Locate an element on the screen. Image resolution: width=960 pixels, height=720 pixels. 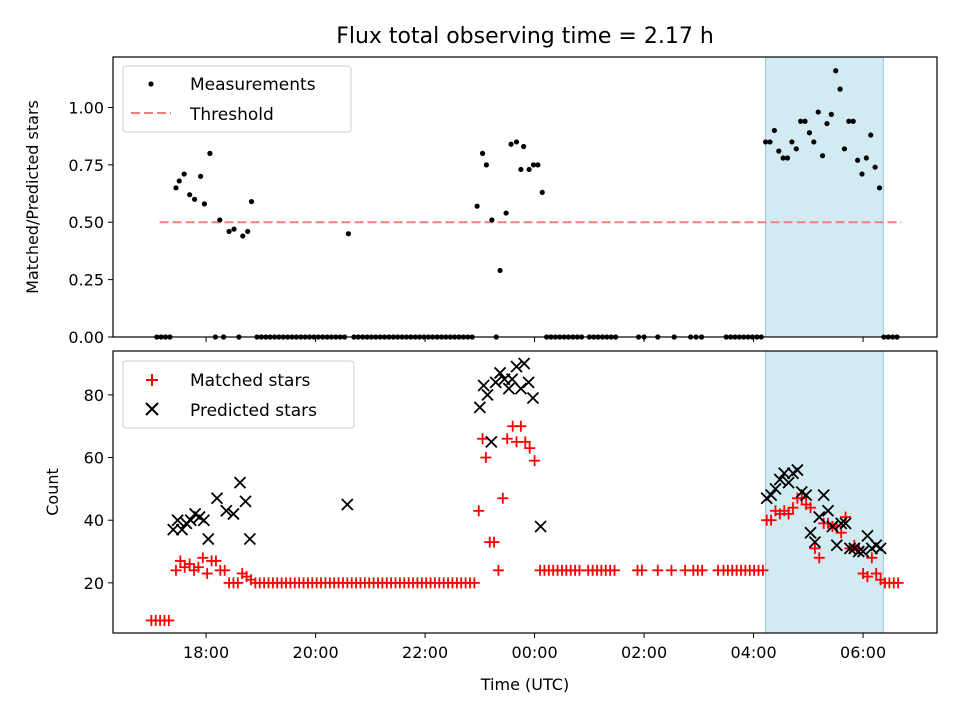
bottom-y-tick-label: 80 is located at coordinates (94, 395).